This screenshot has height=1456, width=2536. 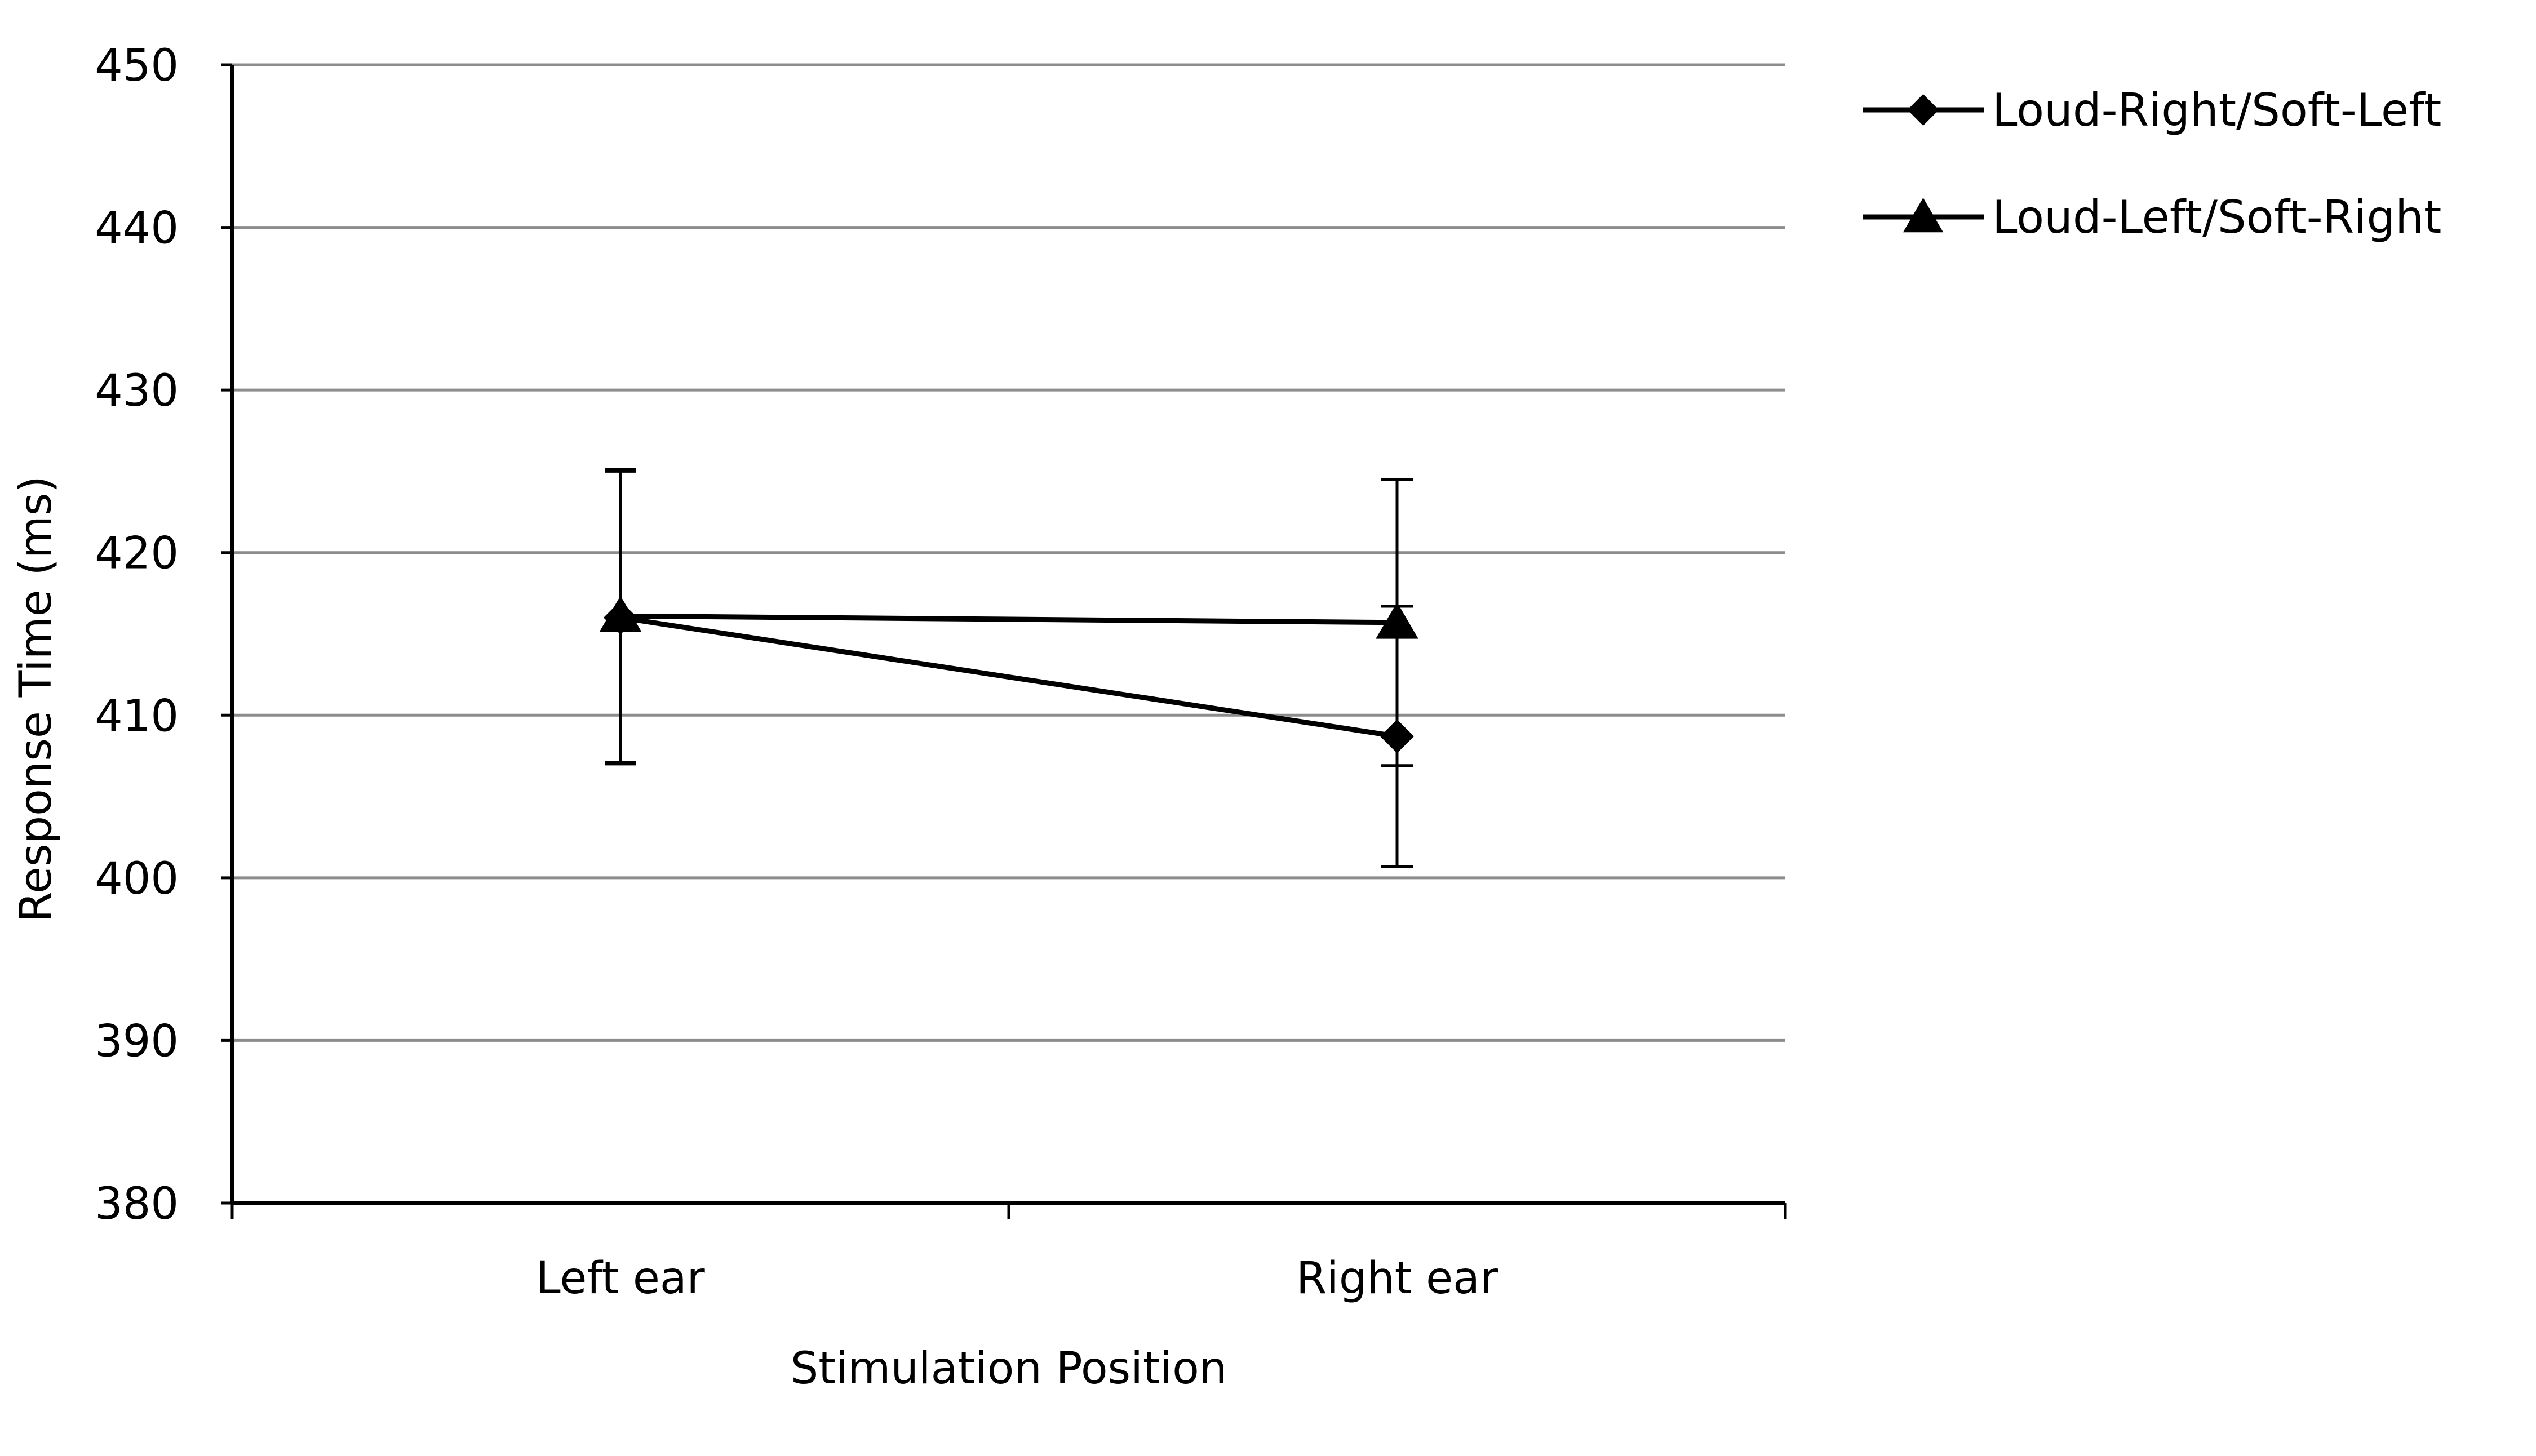 What do you see at coordinates (2216, 110) in the screenshot?
I see `legend-label-loud-right-soft-left: Loud-Right/Soft-Left` at bounding box center [2216, 110].